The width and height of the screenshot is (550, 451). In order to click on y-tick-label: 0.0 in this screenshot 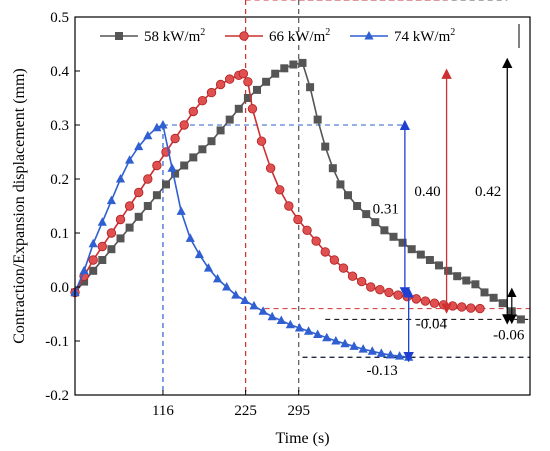, I will do `click(59, 288)`.